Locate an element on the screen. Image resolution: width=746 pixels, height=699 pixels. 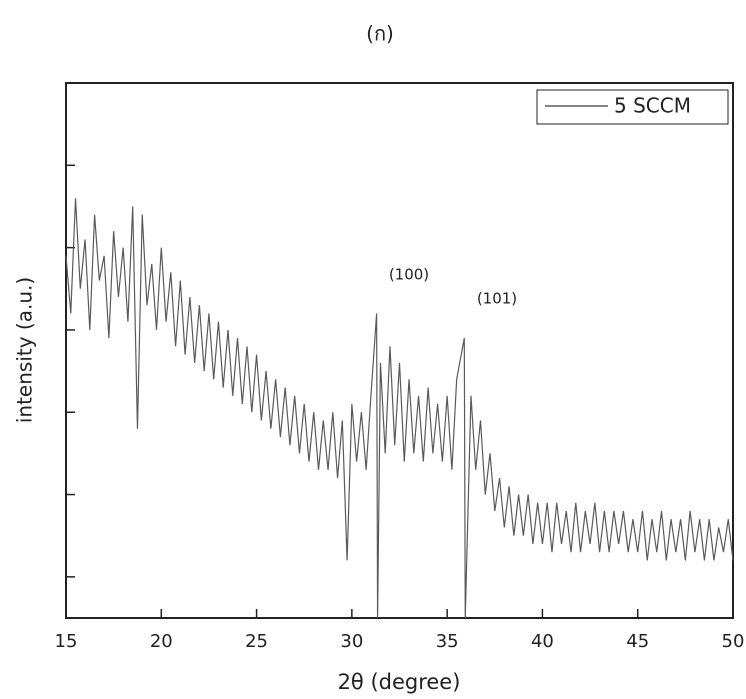
x-tick-label: 30 is located at coordinates (351, 641).